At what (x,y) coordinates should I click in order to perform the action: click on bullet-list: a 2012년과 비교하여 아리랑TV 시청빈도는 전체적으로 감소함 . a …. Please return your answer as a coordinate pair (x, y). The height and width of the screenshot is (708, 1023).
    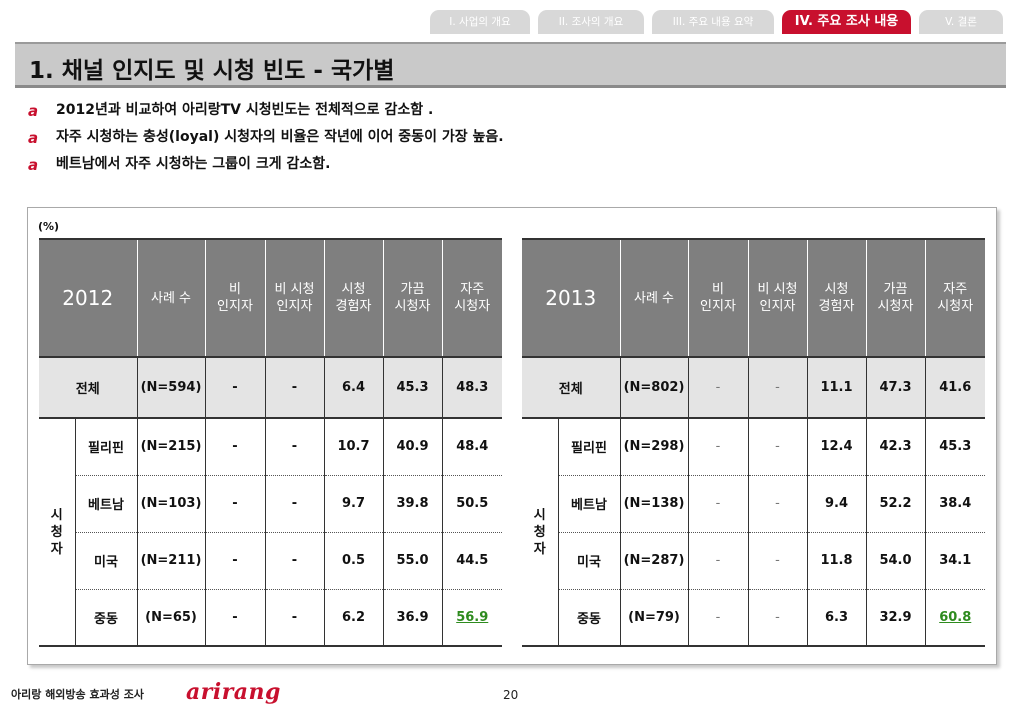
    Looking at the image, I should click on (478, 138).